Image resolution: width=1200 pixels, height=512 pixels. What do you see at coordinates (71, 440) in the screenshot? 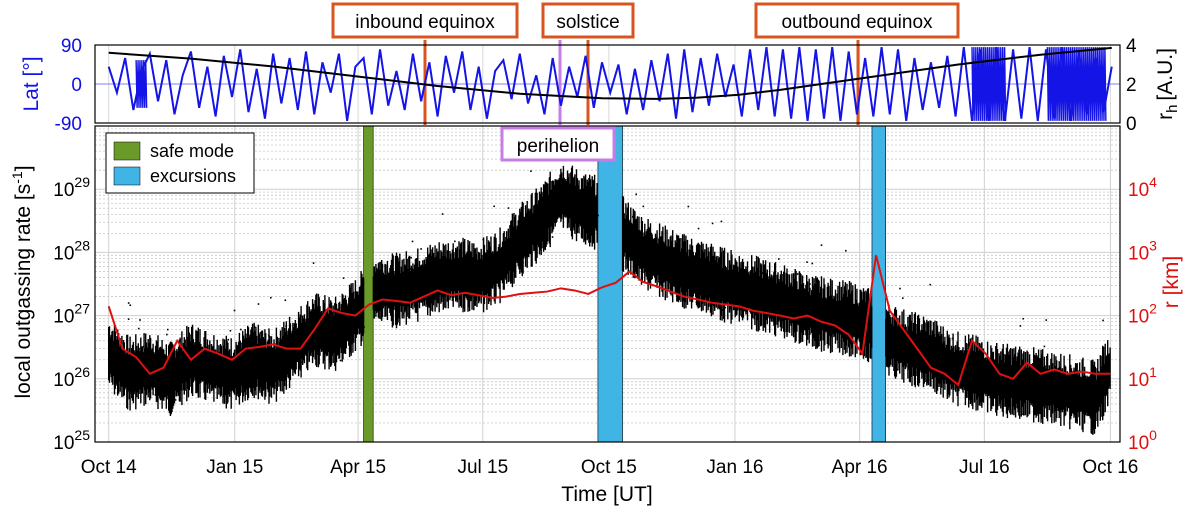
I see `main-left-tick-0: 1025` at bounding box center [71, 440].